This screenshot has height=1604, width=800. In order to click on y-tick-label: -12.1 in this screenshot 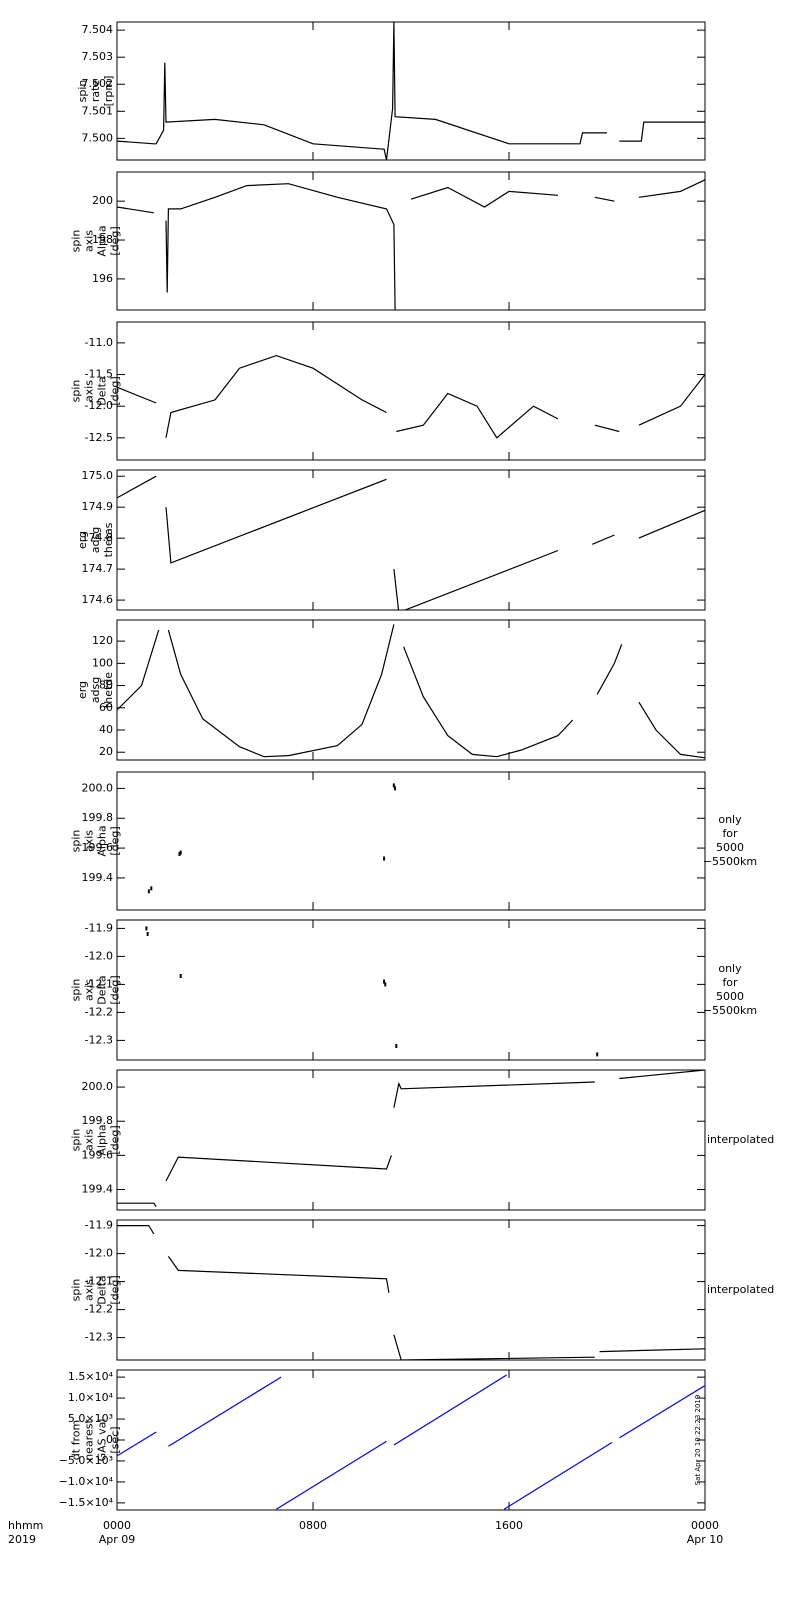, I will do `click(99, 1281)`.